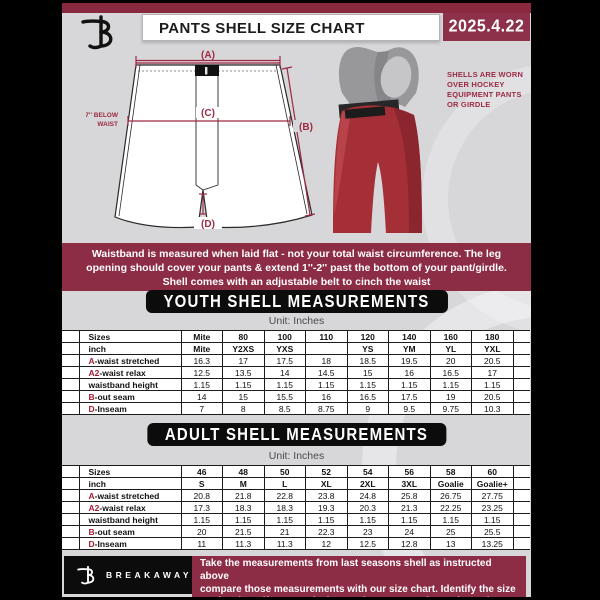 The height and width of the screenshot is (600, 600). What do you see at coordinates (296, 434) in the screenshot?
I see `adult-banner-text: ADULT SHELL MEASUREMENTS` at bounding box center [296, 434].